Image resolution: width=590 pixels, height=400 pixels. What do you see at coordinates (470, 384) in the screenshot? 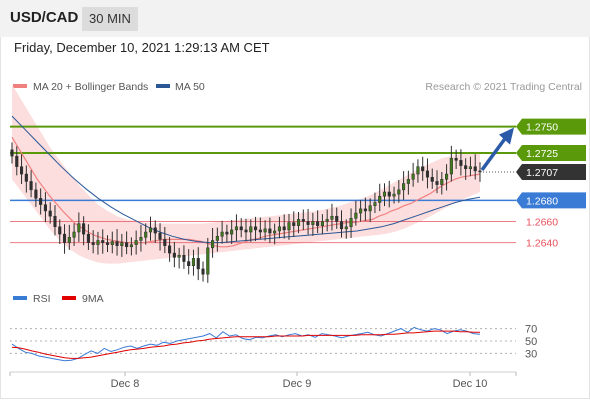
I see `x-tick-label: Dec 10` at bounding box center [470, 384].